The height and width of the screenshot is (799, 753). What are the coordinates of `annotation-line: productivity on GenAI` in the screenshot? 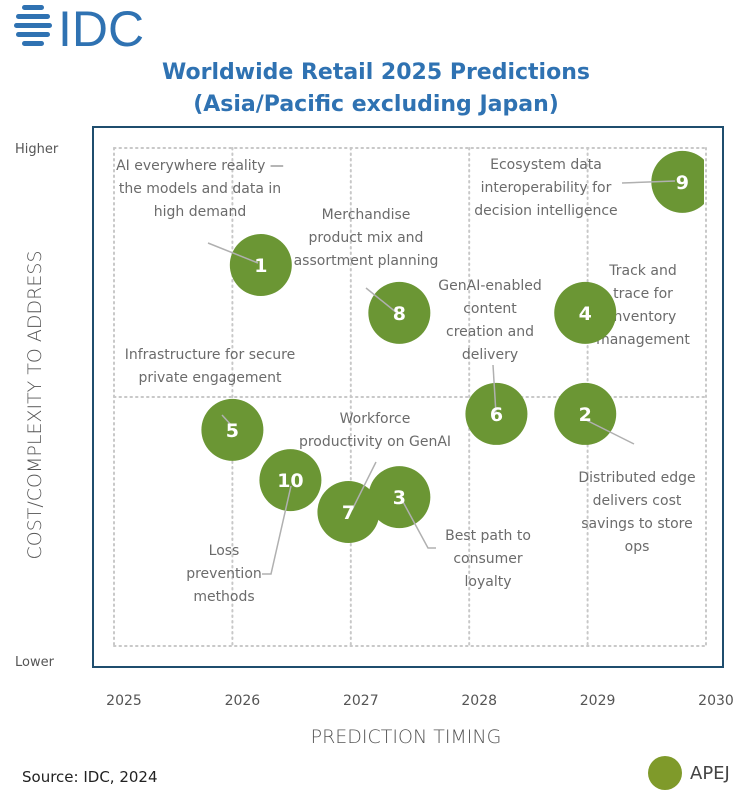 It's located at (375, 442).